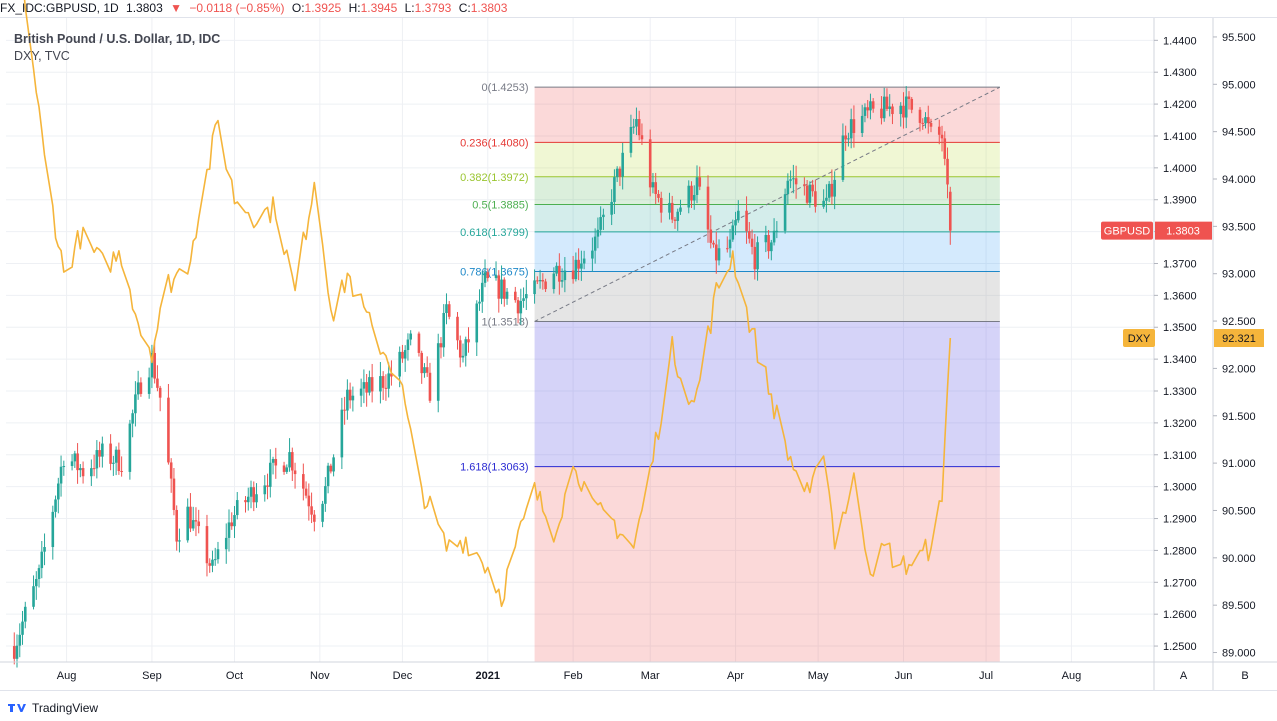 This screenshot has height=721, width=1277. Describe the element at coordinates (1180, 41) in the screenshot. I see `left-axis-tick-label: 1.4400` at that location.